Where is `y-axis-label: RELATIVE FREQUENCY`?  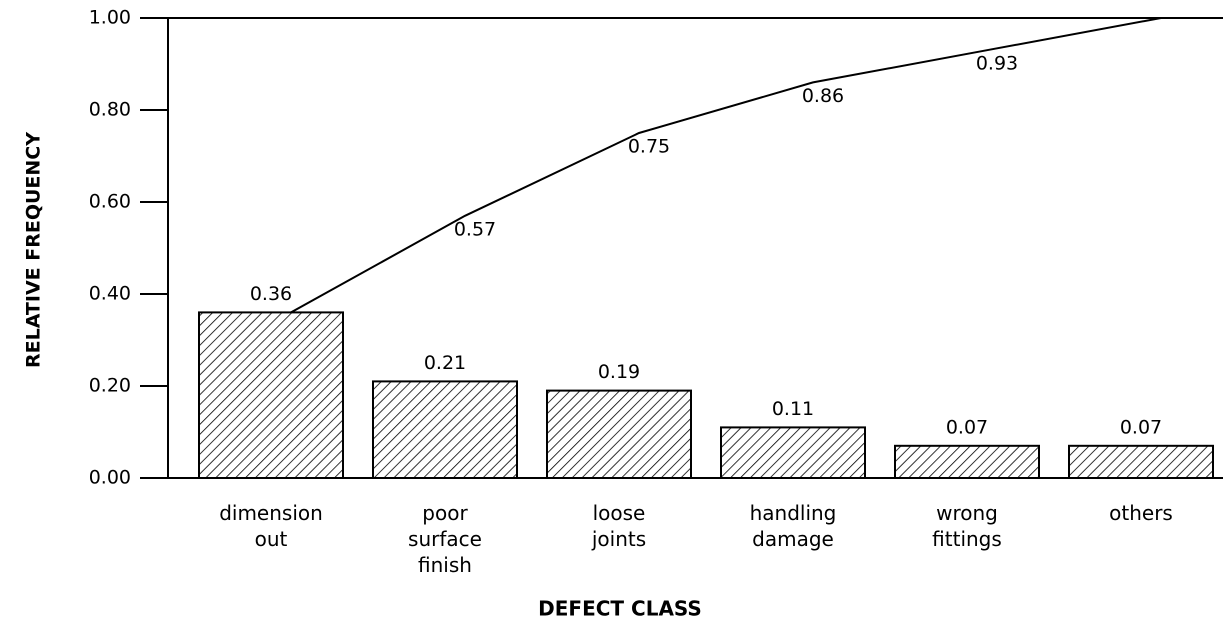 y-axis-label: RELATIVE FREQUENCY is located at coordinates (34, 250).